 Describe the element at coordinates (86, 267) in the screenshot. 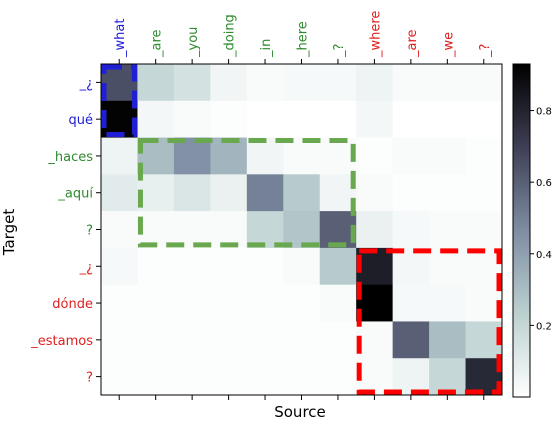

I see `y-tick-label: _¿` at that location.